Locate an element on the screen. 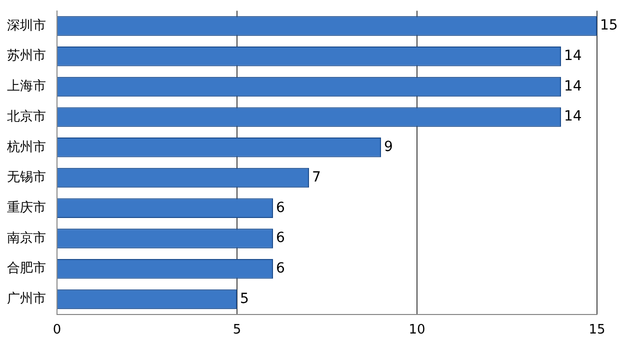 This screenshot has width=627, height=350. y-tick-label: 杭州市 is located at coordinates (26, 147).